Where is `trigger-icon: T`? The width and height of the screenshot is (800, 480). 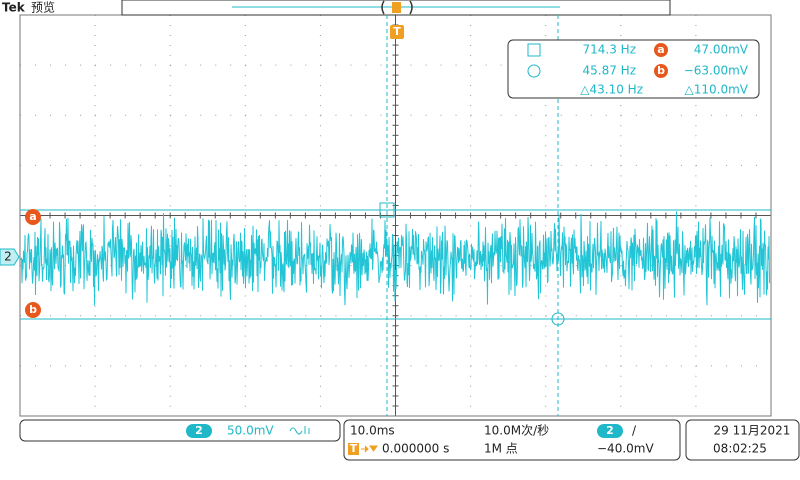 trigger-icon: T is located at coordinates (354, 448).